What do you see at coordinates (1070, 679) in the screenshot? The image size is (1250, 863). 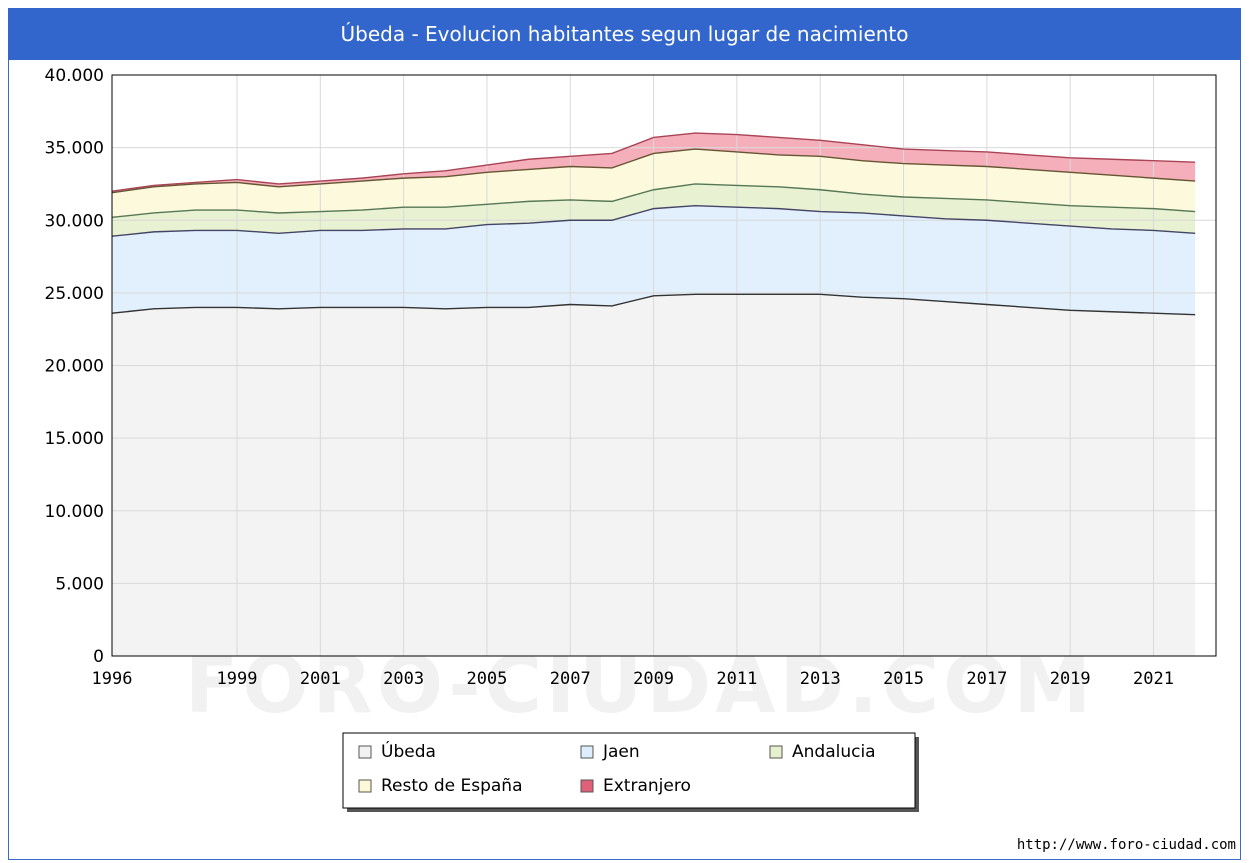 I see `x-tick-label: 2019` at bounding box center [1070, 679].